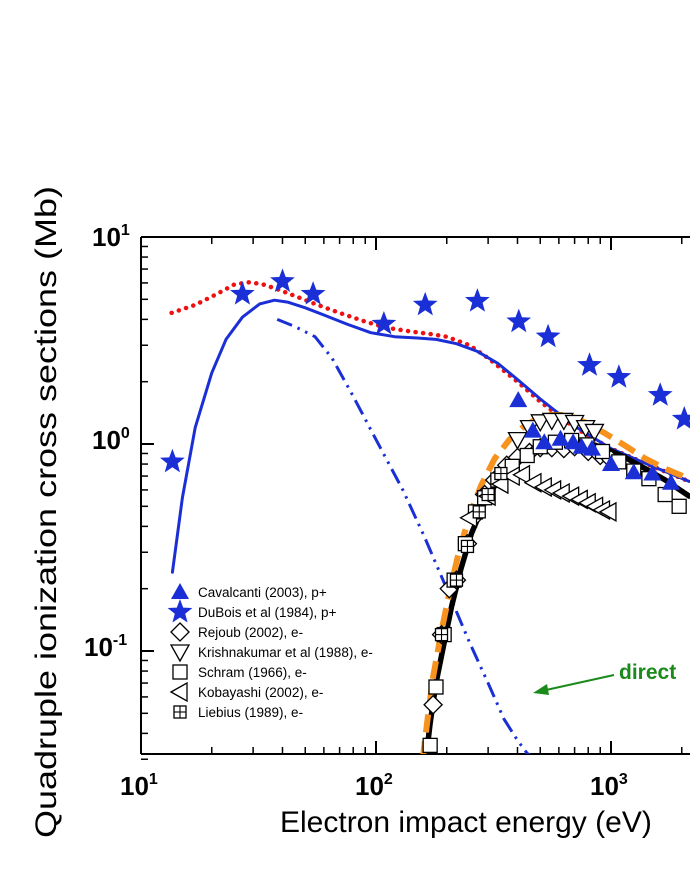 This screenshot has width=690, height=892. Describe the element at coordinates (46, 512) in the screenshot. I see `y-axis-title: Quadruple ionization cross sections (Mb)` at that location.